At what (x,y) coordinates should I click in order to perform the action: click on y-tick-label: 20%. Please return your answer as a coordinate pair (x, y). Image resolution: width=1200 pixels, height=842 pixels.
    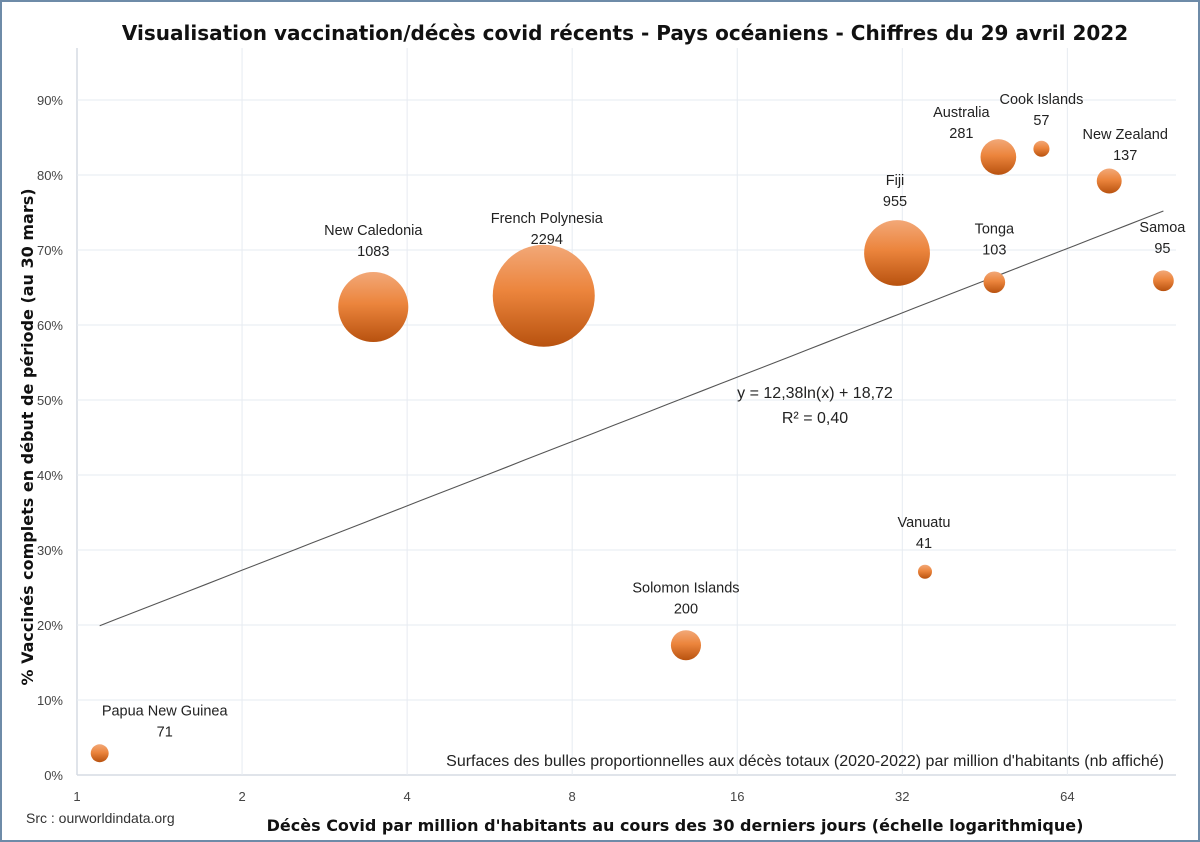
    Looking at the image, I should click on (50, 625).